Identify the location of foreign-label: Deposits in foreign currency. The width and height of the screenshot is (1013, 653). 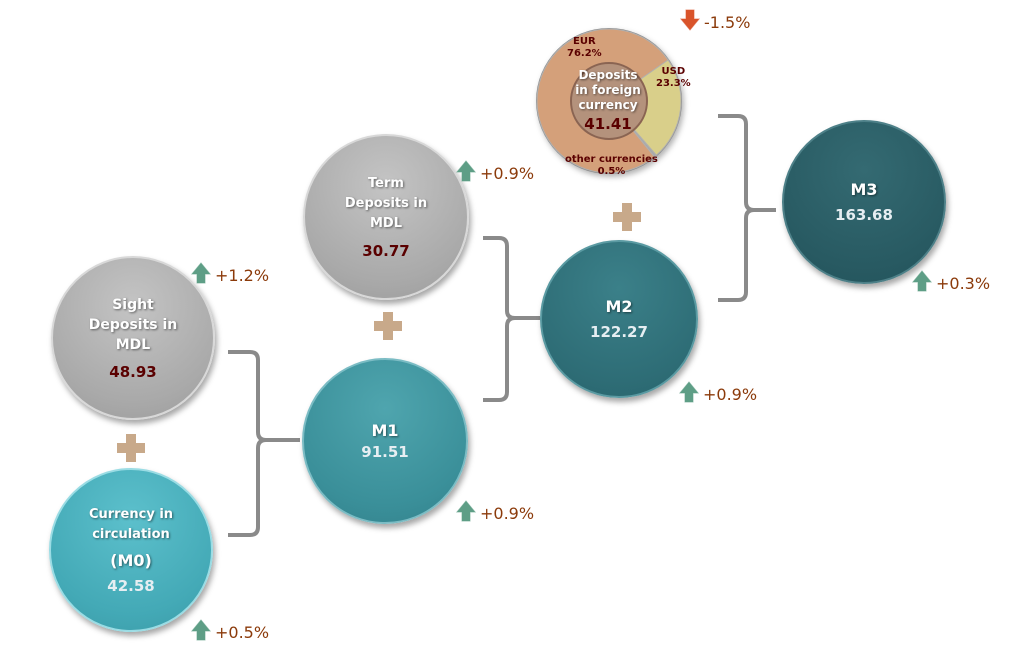
(608, 89).